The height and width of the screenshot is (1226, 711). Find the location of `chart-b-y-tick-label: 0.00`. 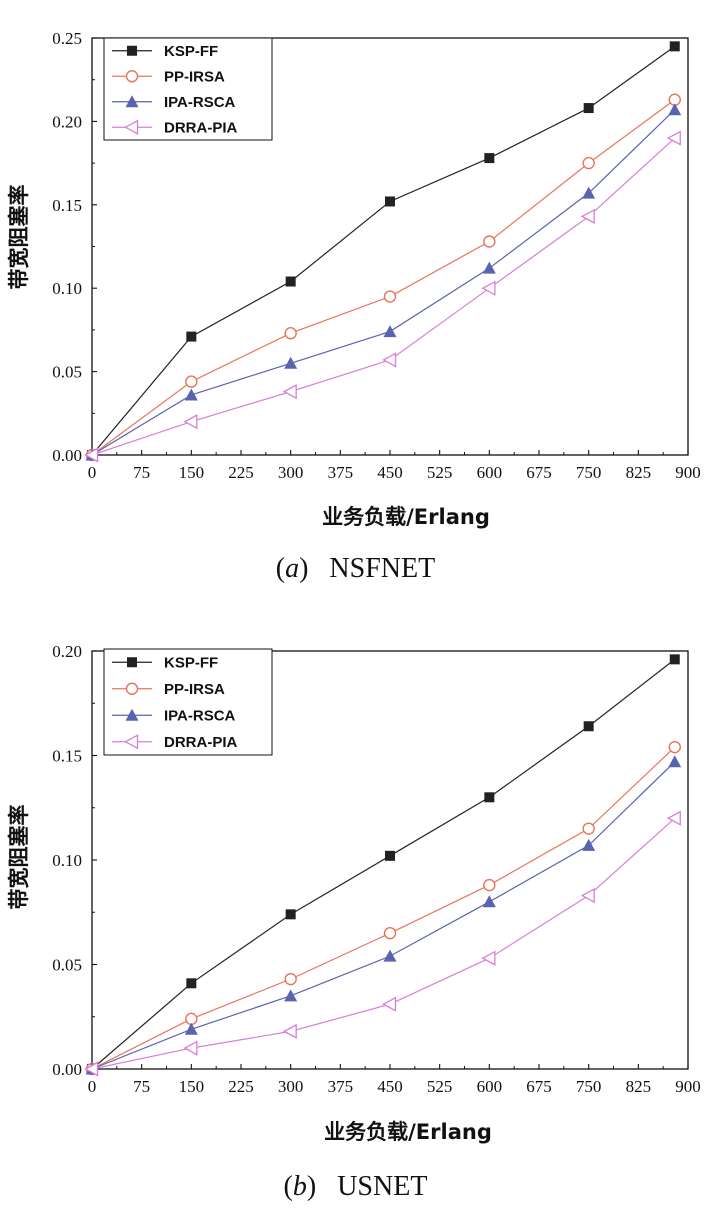

chart-b-y-tick-label: 0.00 is located at coordinates (67, 1069).